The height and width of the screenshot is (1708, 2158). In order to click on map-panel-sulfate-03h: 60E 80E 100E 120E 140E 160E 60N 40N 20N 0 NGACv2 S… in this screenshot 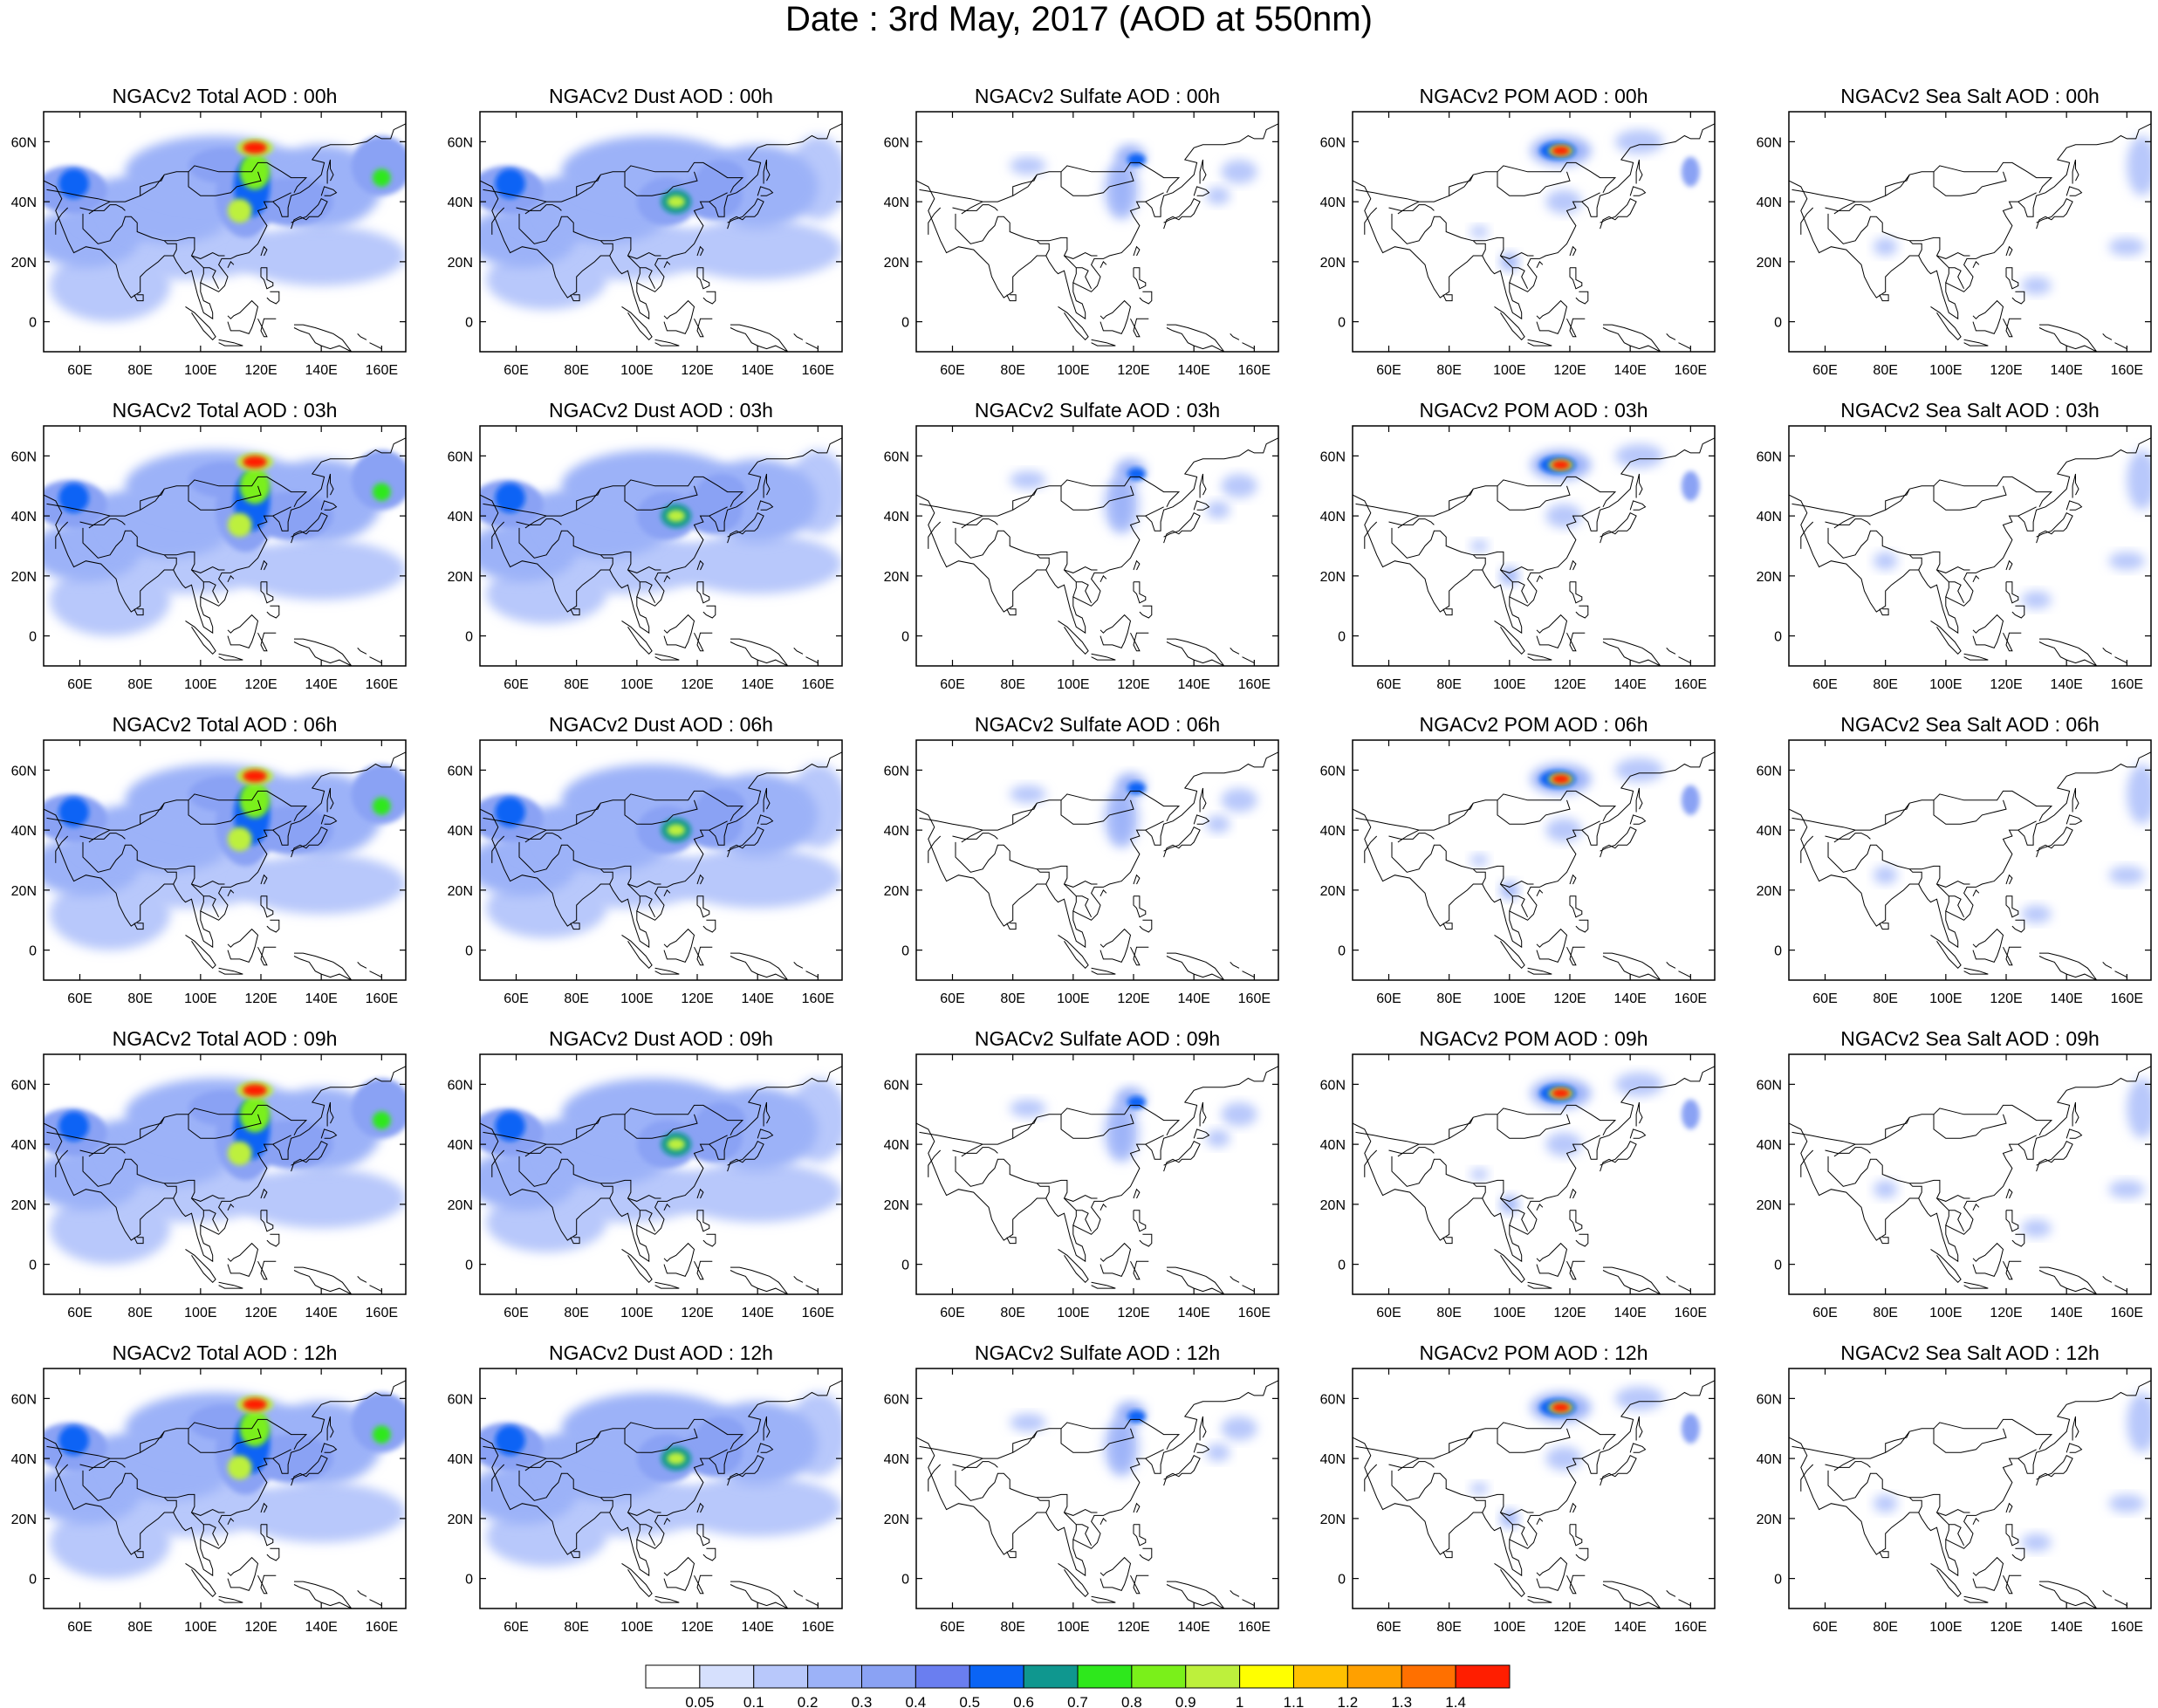, I will do `click(1081, 545)`.